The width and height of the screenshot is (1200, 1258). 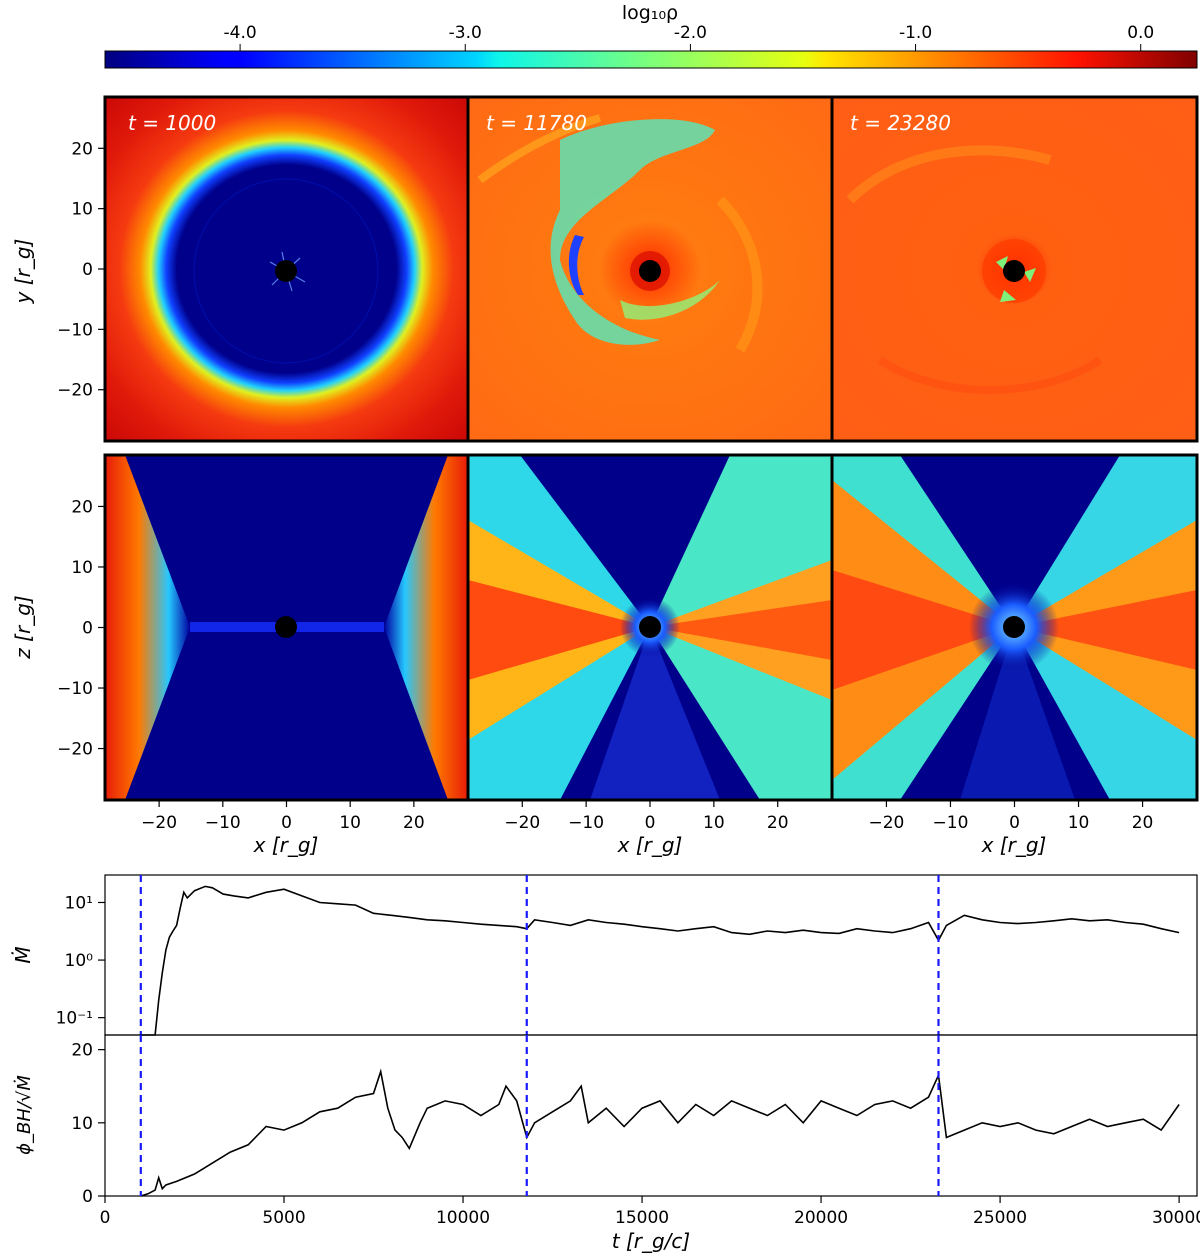 I want to click on phi-xtick-label: 30000, so click(x=1176, y=1218).